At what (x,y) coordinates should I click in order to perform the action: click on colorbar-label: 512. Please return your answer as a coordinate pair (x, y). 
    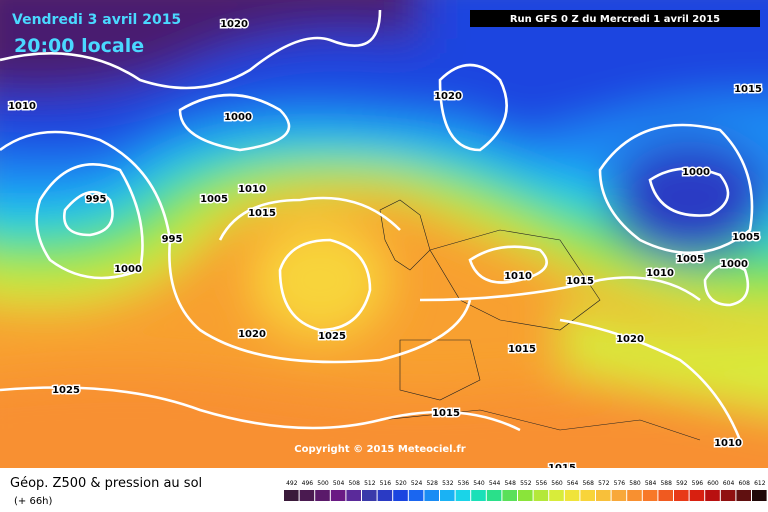
    Looking at the image, I should click on (370, 483).